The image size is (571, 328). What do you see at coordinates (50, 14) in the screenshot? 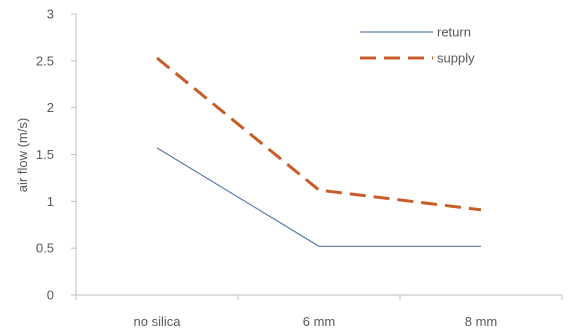
I see `y-tick-label: 3` at bounding box center [50, 14].